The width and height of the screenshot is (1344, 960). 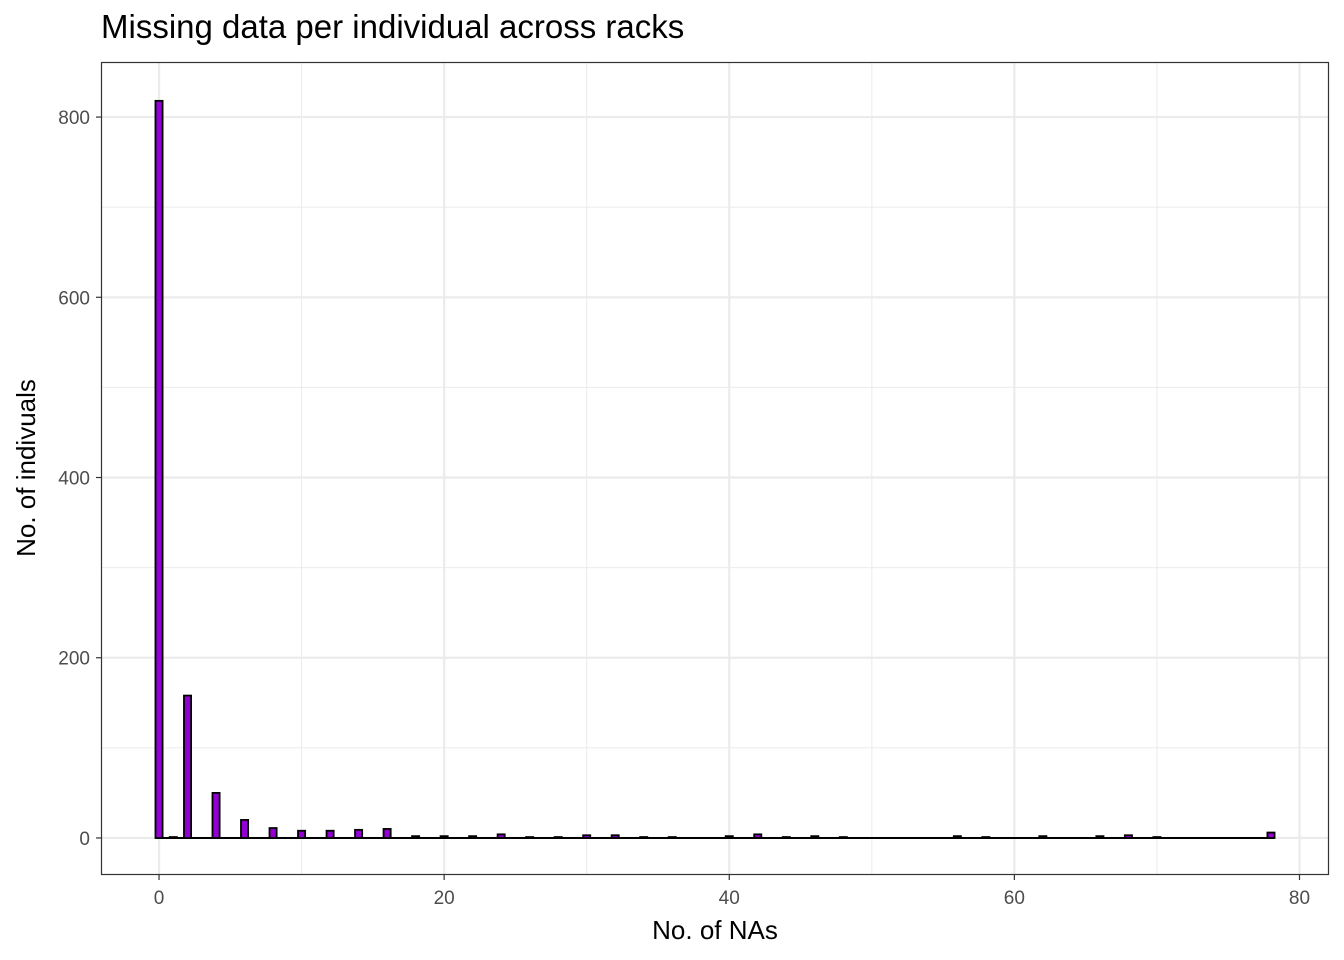 What do you see at coordinates (1014, 898) in the screenshot?
I see `x-tick-label: 60` at bounding box center [1014, 898].